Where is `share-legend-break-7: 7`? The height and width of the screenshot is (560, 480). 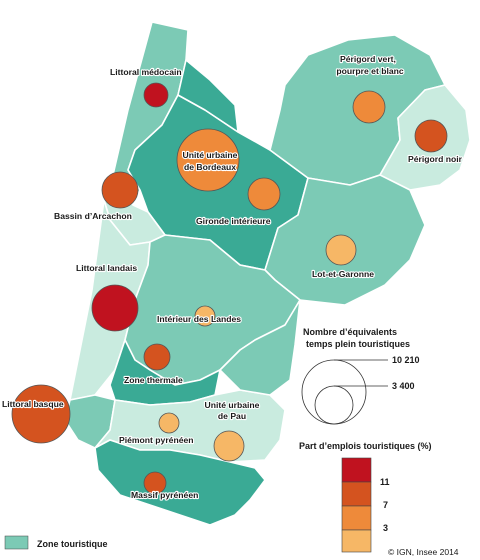 share-legend-break-7: 7 is located at coordinates (385, 505).